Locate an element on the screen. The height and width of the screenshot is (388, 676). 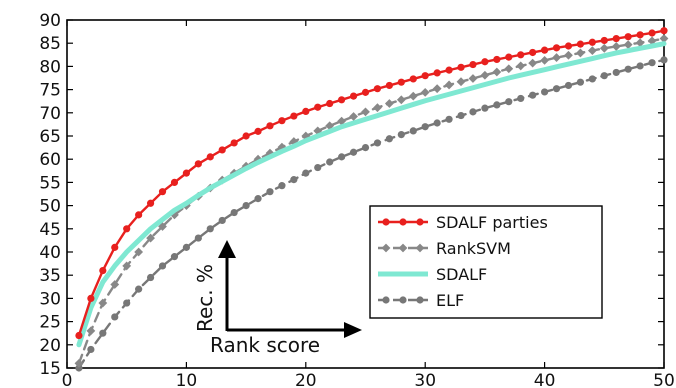
legend-entry: RankSVM is located at coordinates (444, 248).